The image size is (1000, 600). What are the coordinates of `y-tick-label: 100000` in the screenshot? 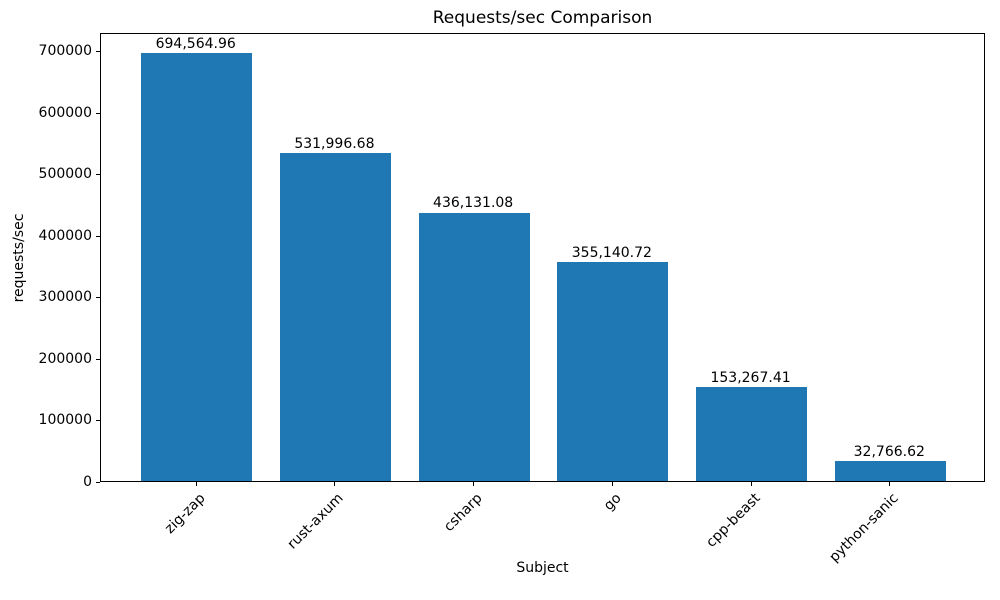 It's located at (65, 420).